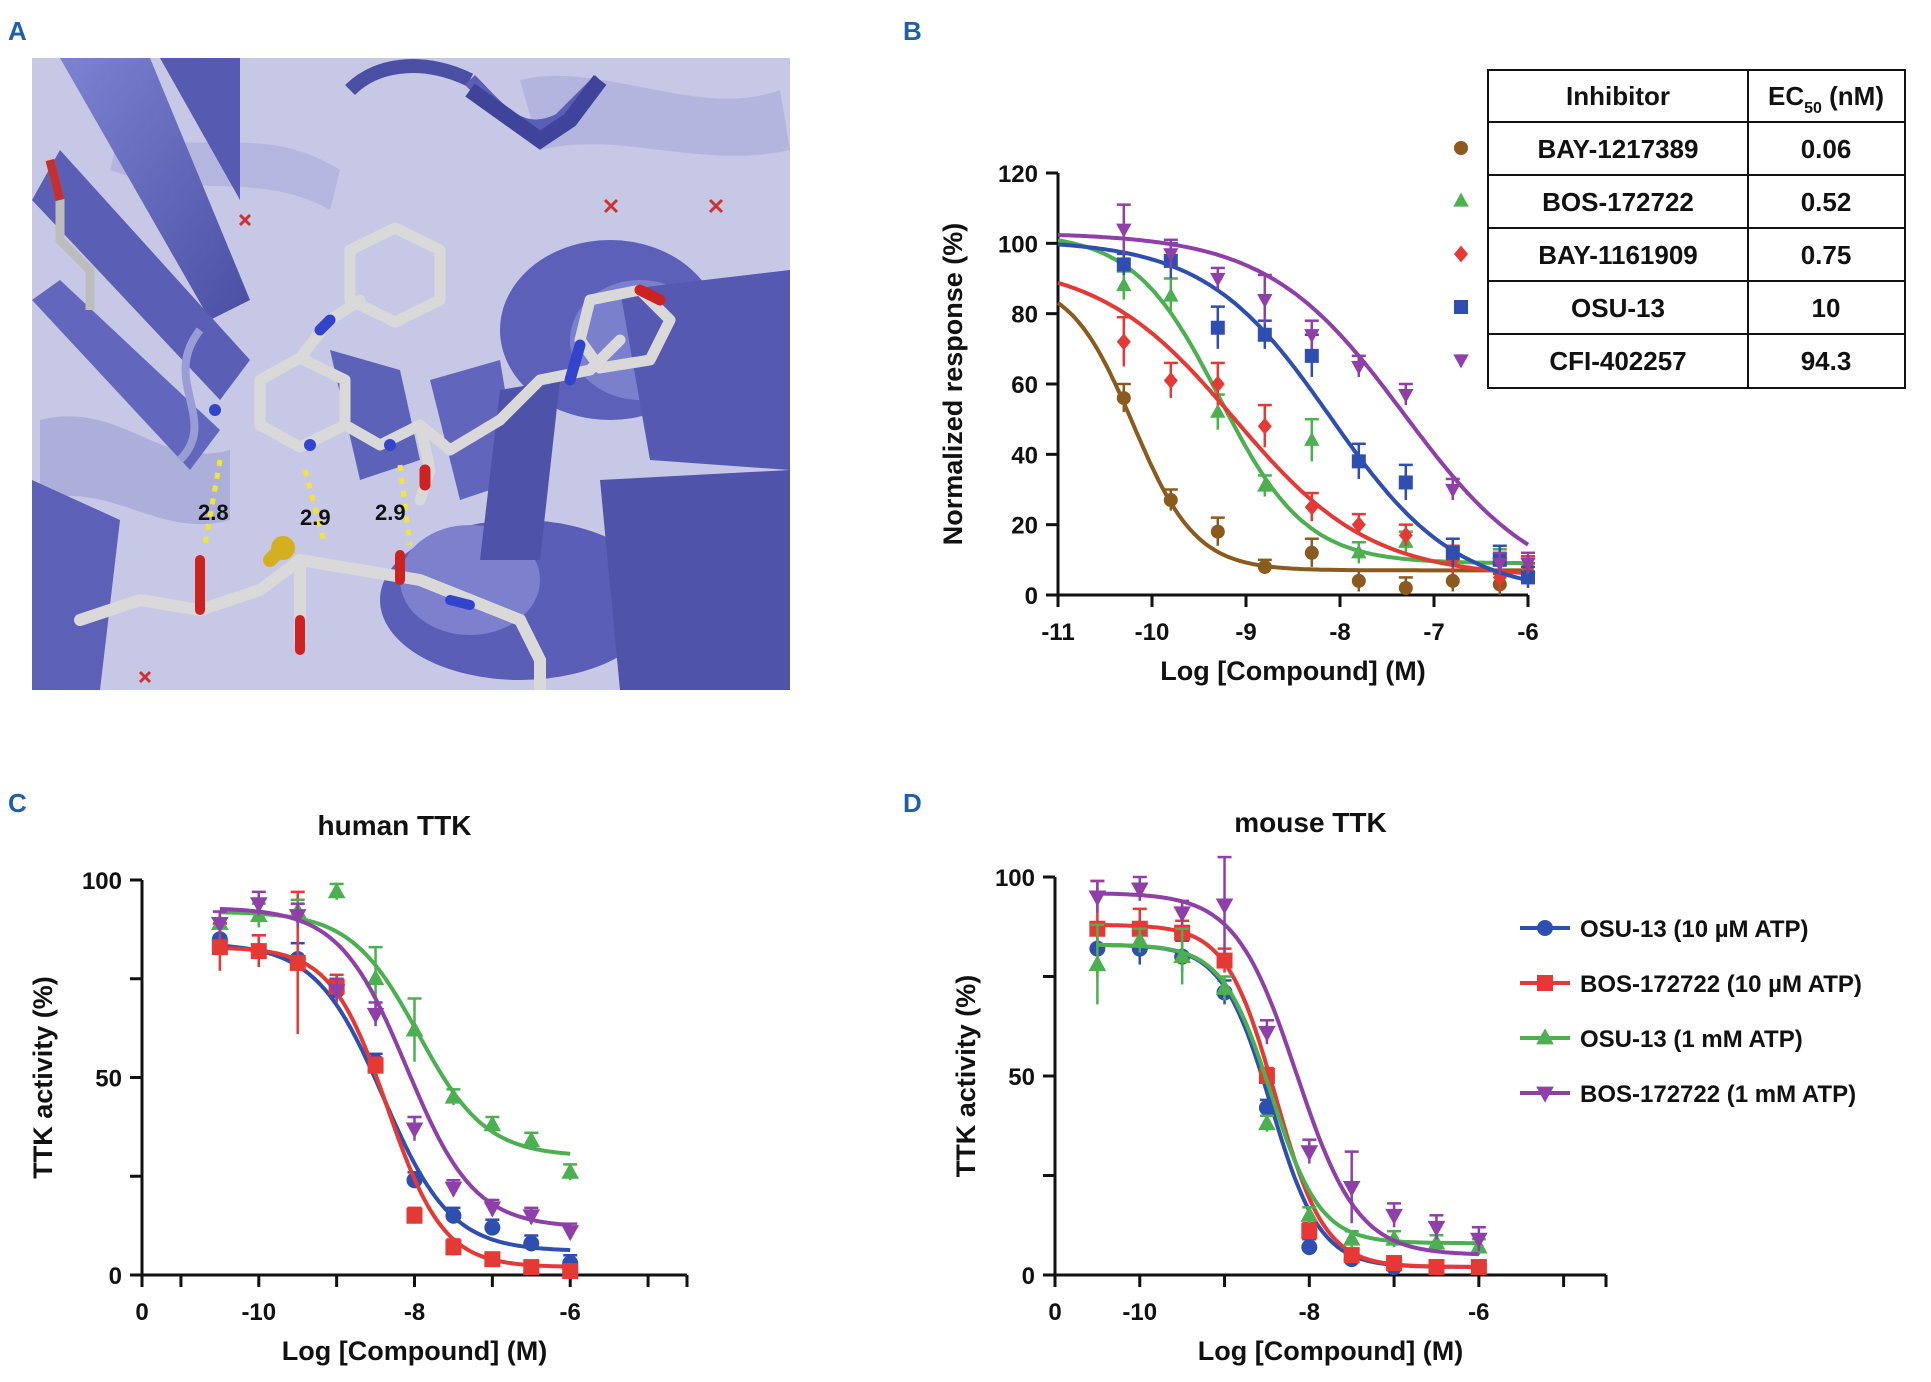 This screenshot has width=1931, height=1382. Describe the element at coordinates (1152, 632) in the screenshot. I see `chart-b-xtick-label: -10` at that location.